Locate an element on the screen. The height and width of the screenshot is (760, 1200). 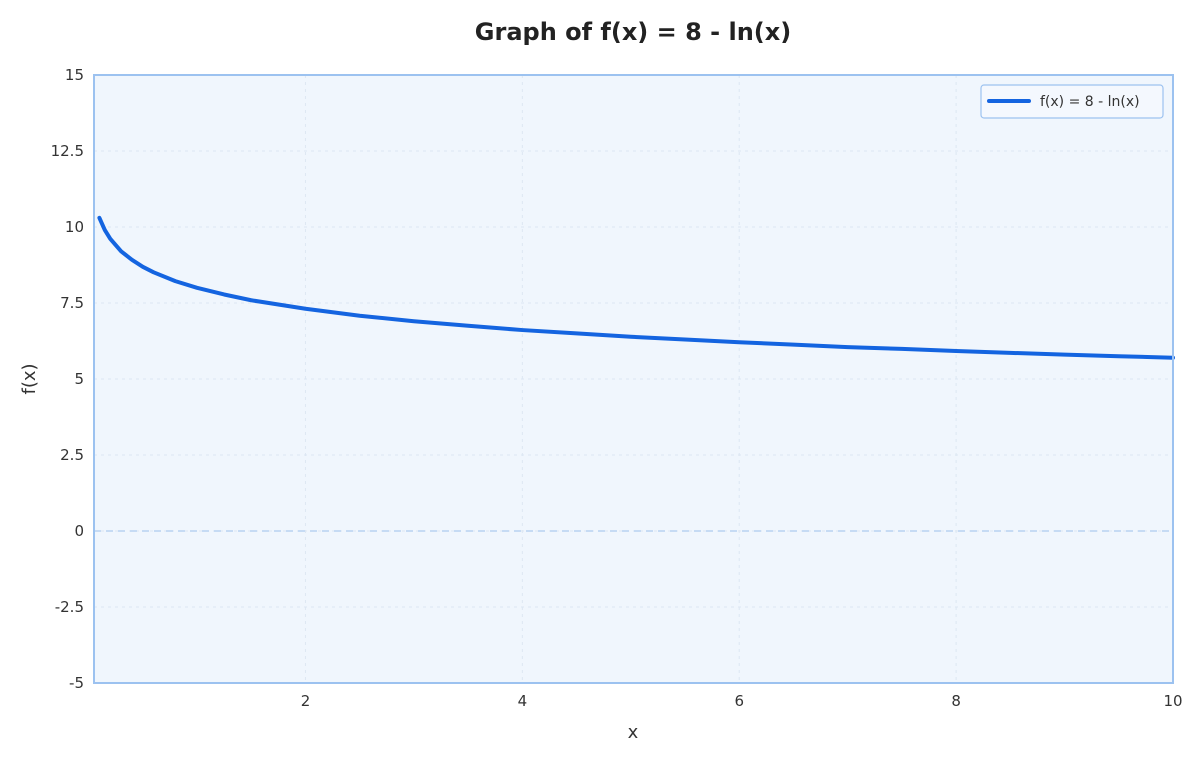
y-tick-label: 15 is located at coordinates (74, 75).